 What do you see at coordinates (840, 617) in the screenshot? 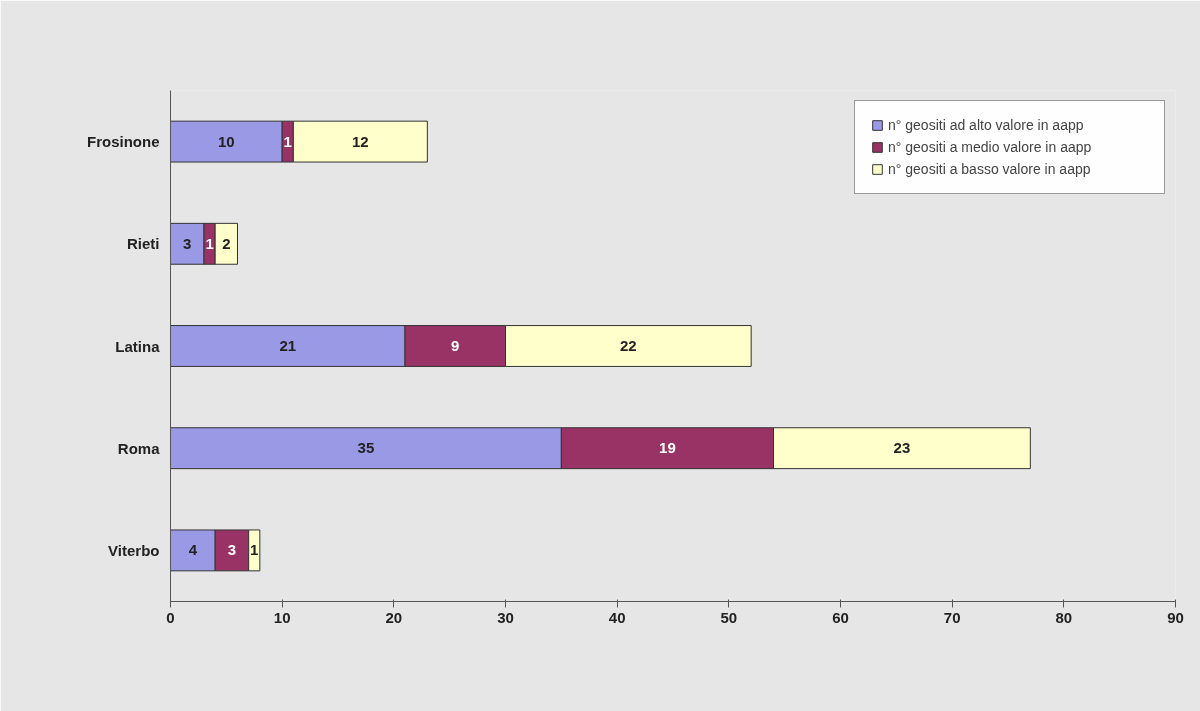
I see `x-tick-label: 60` at bounding box center [840, 617].